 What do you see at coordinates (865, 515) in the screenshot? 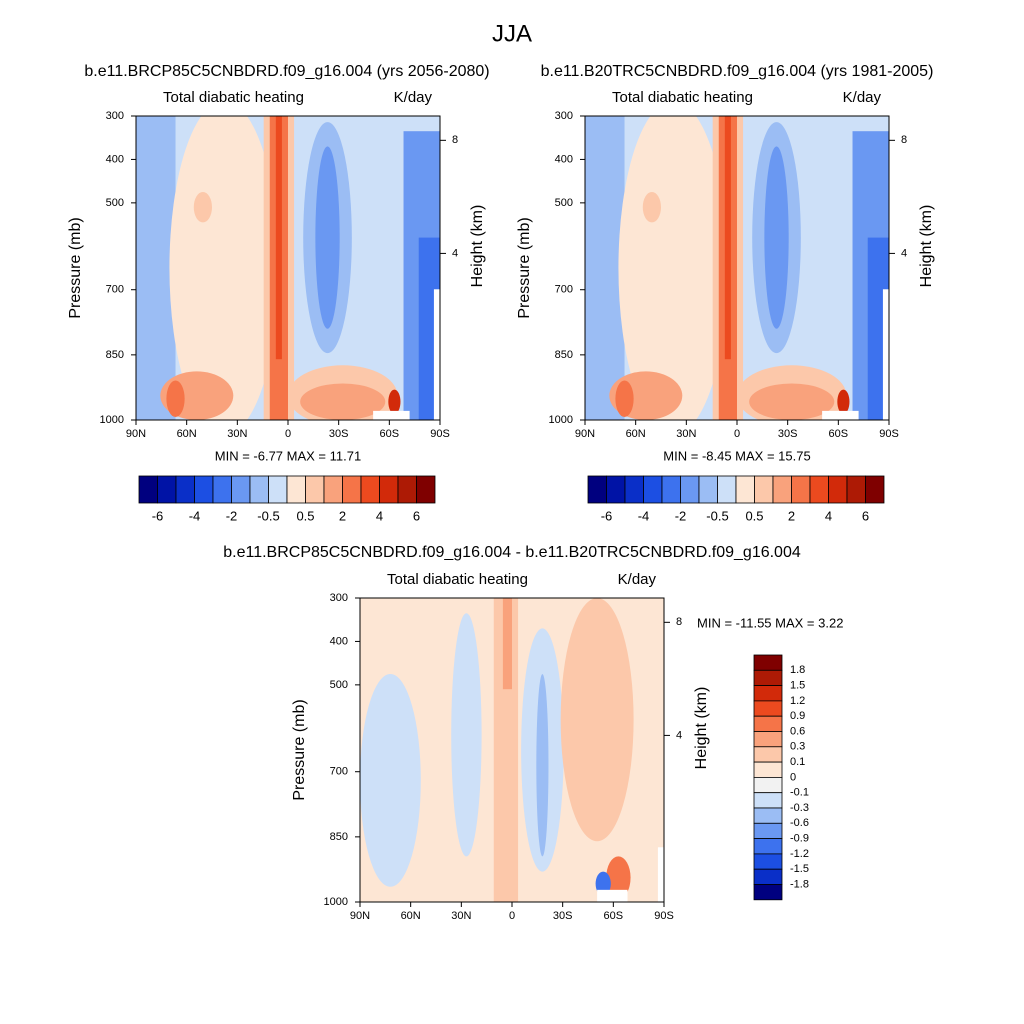
I see `colorbar-label: 6` at bounding box center [865, 515].